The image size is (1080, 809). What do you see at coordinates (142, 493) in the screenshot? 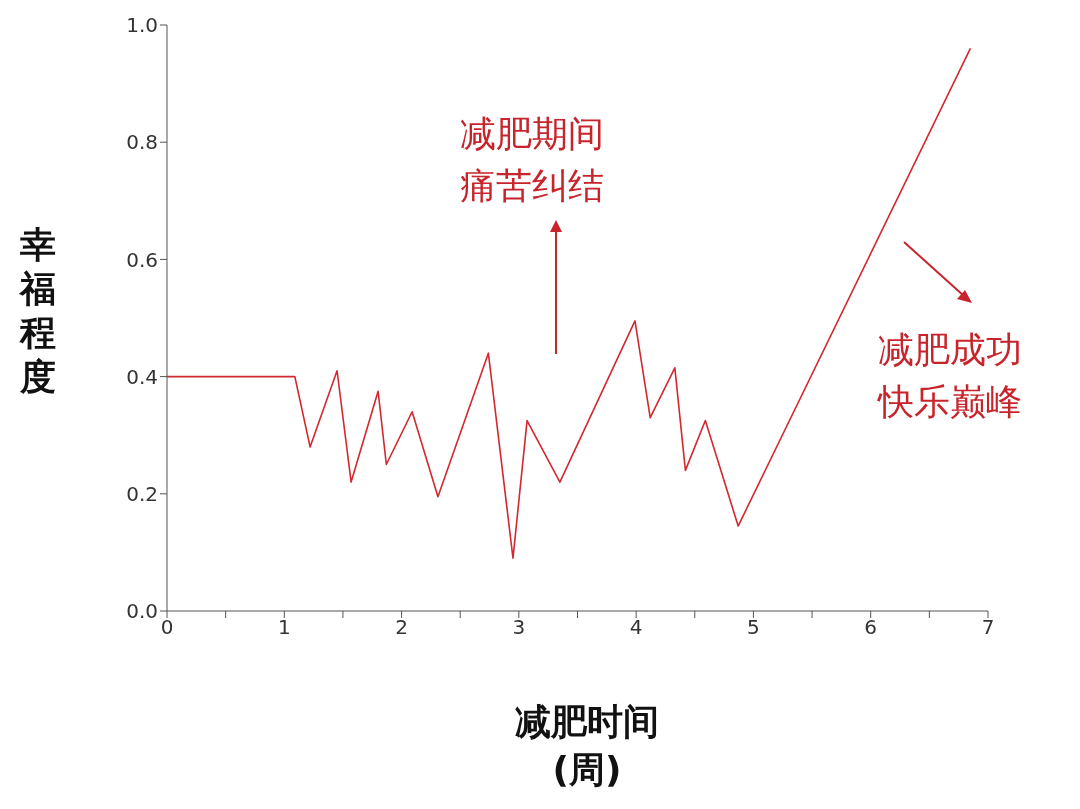
I see `y-tick-label: 0.2` at bounding box center [142, 493].